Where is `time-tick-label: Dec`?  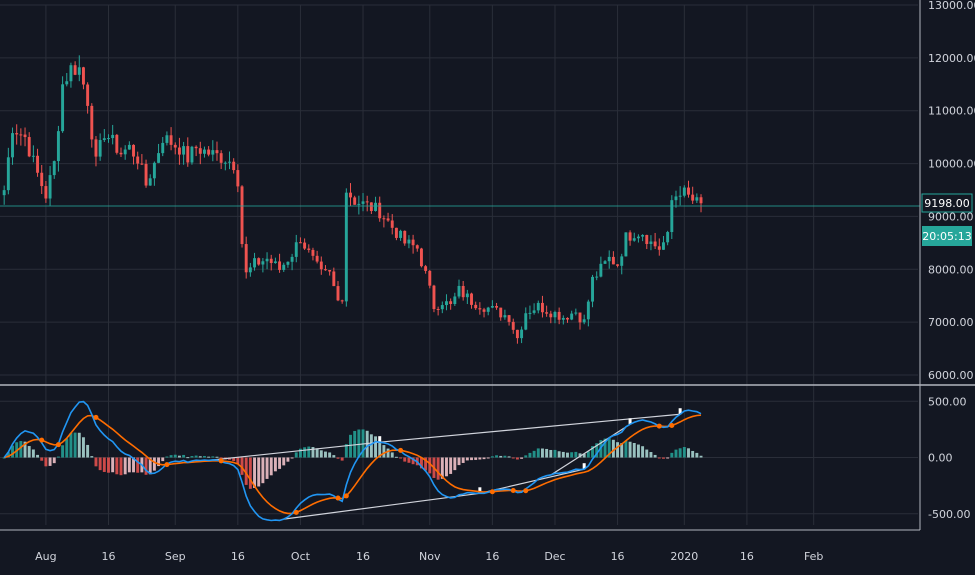 time-tick-label: Dec is located at coordinates (554, 556).